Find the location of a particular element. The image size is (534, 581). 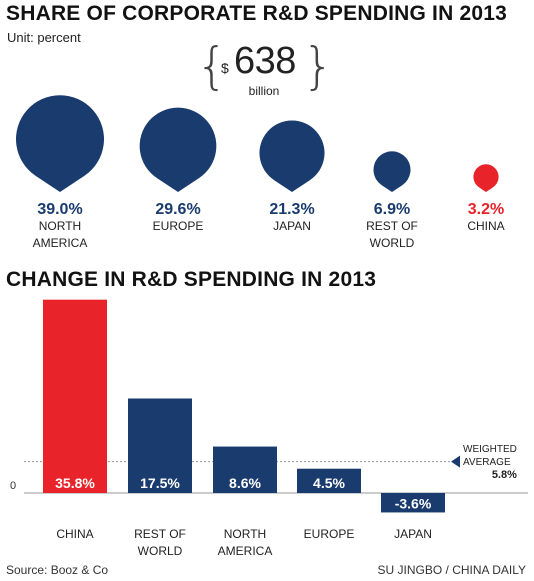

pin-label-japan: 21.3% JAPAN is located at coordinates (292, 218).